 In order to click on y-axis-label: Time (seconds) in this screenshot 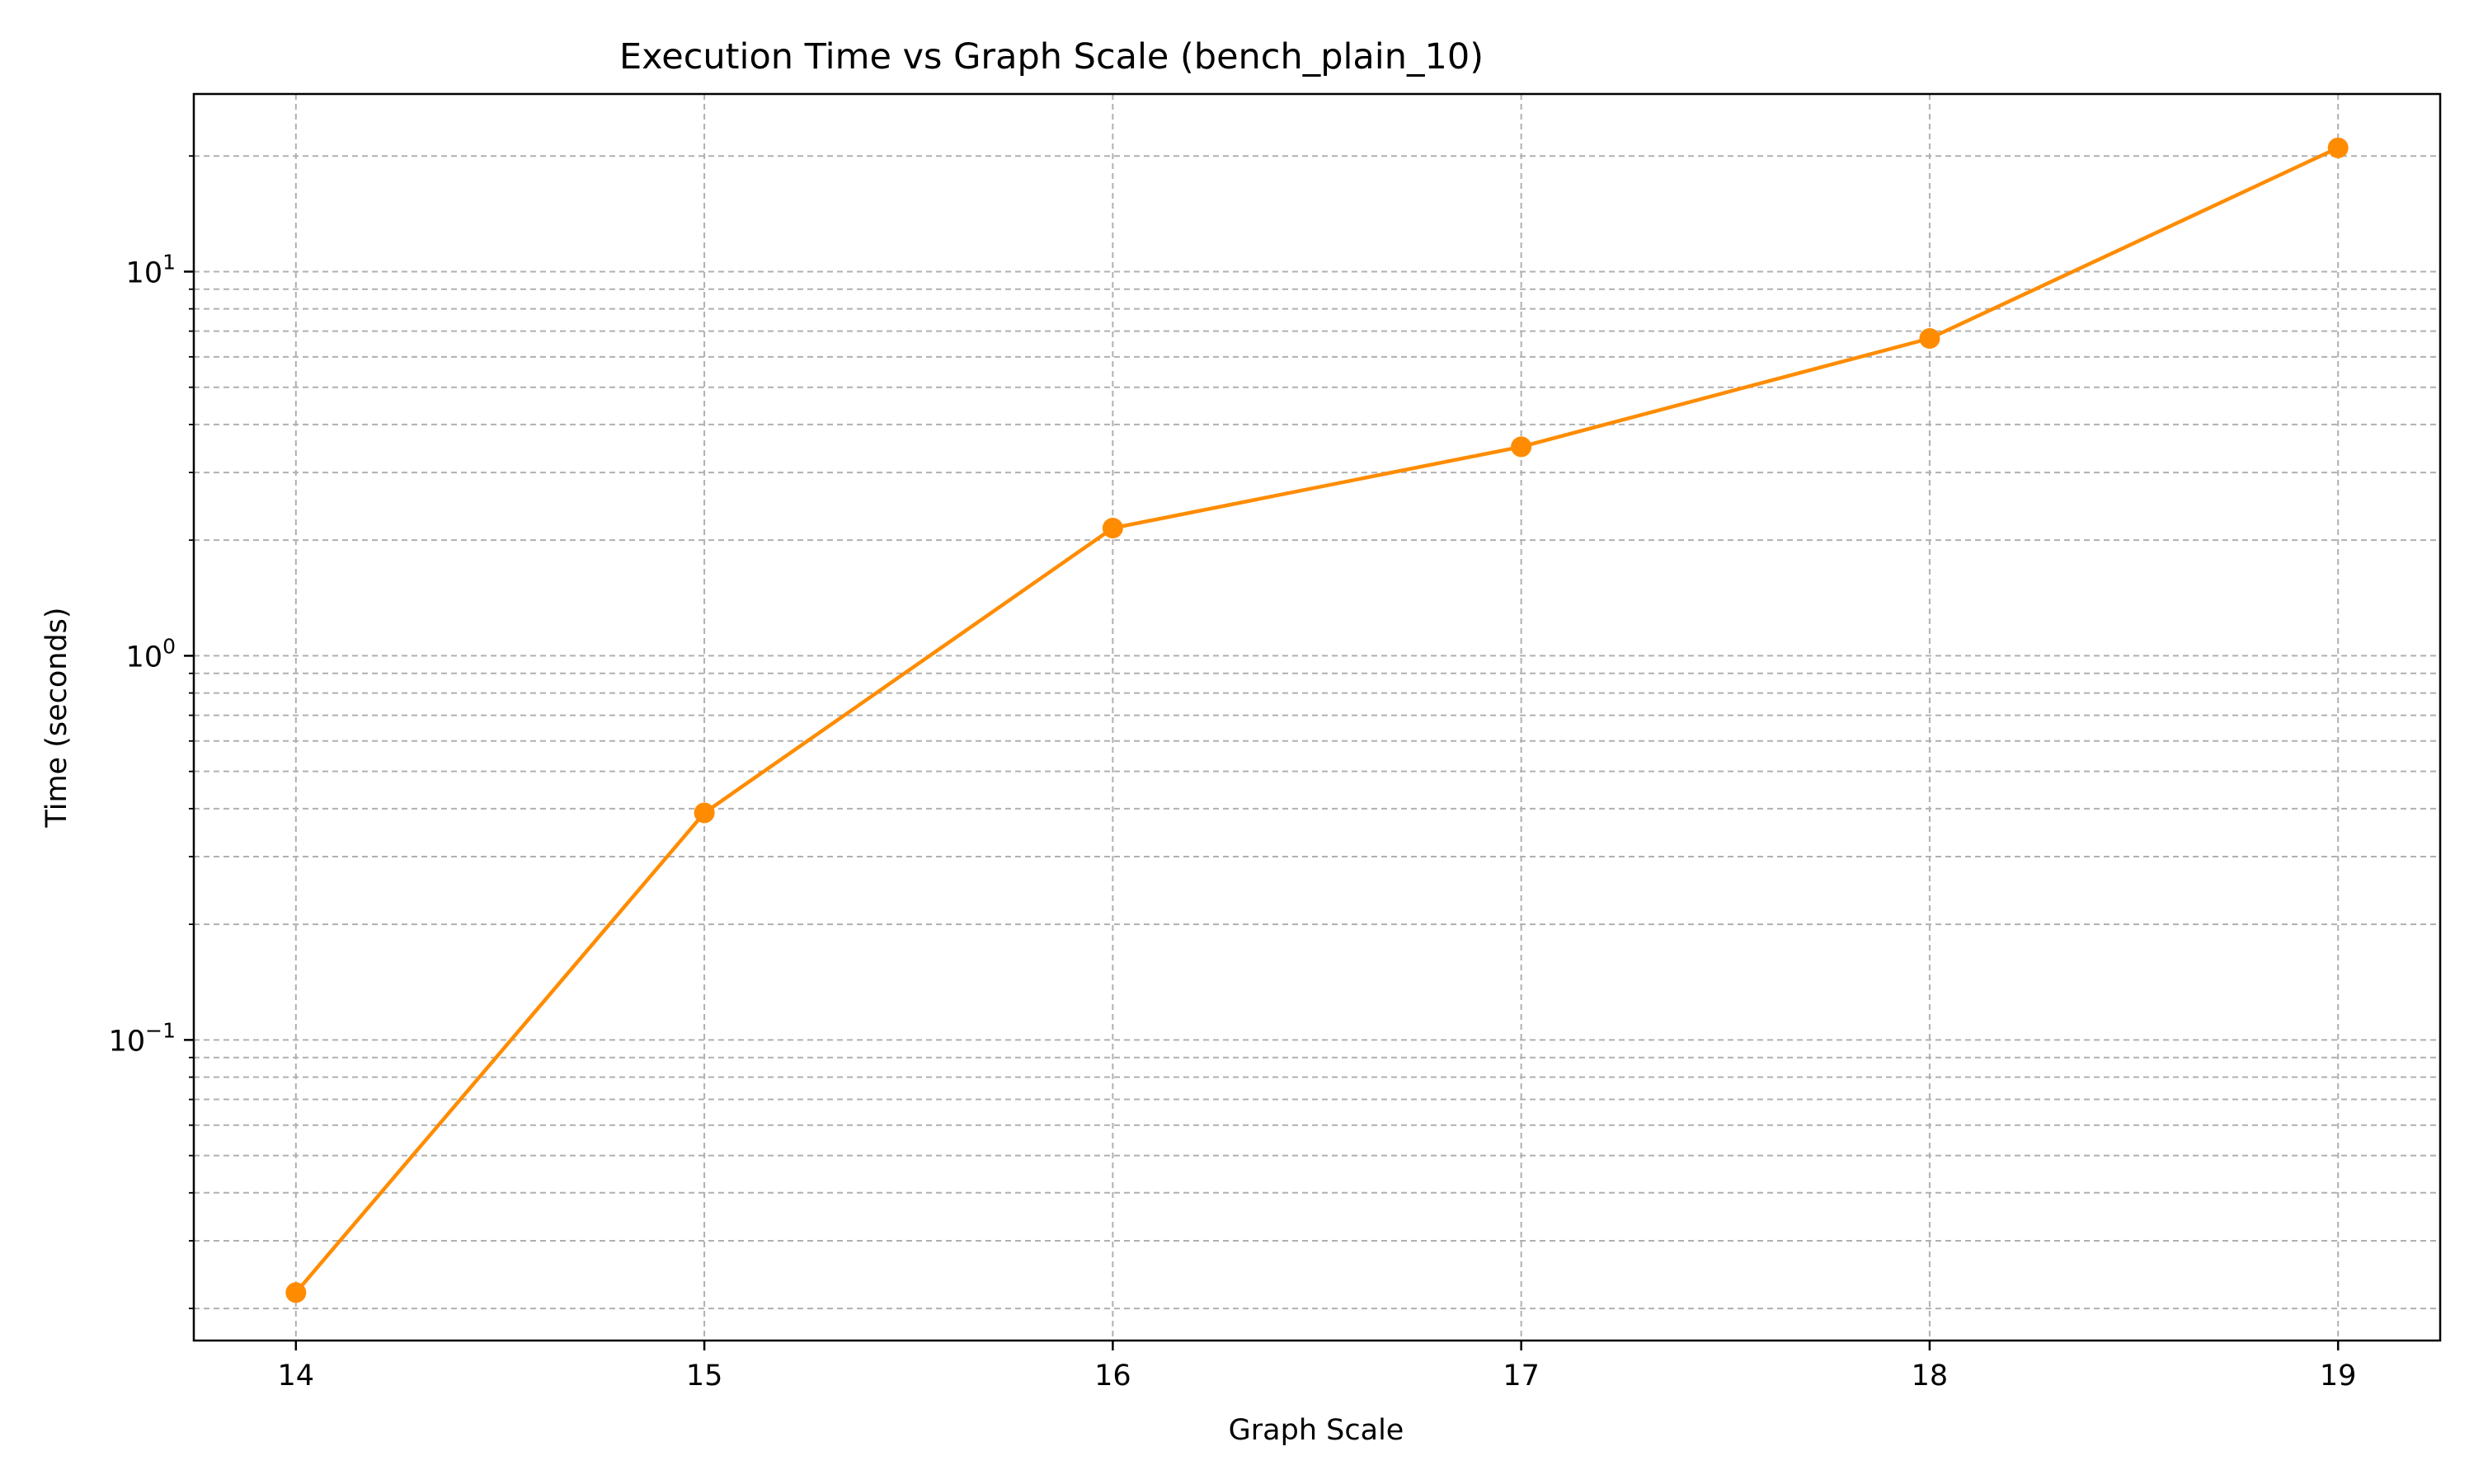, I will do `click(56, 717)`.